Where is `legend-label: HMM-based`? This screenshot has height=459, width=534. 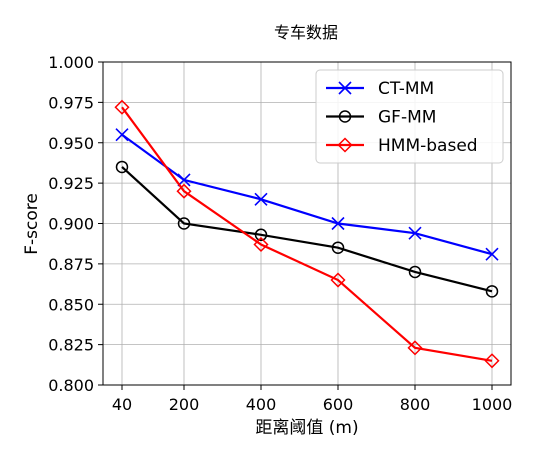 legend-label: HMM-based is located at coordinates (428, 146).